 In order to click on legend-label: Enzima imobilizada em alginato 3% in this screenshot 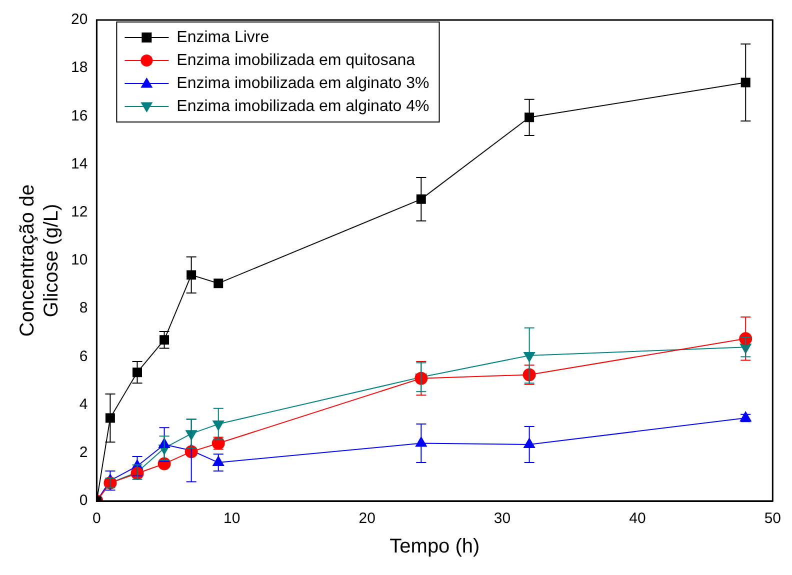, I will do `click(303, 83)`.